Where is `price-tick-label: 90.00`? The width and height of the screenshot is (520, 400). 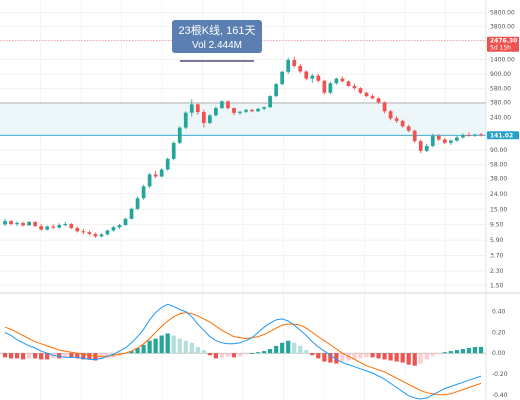 price-tick-label: 90.00 is located at coordinates (498, 150).